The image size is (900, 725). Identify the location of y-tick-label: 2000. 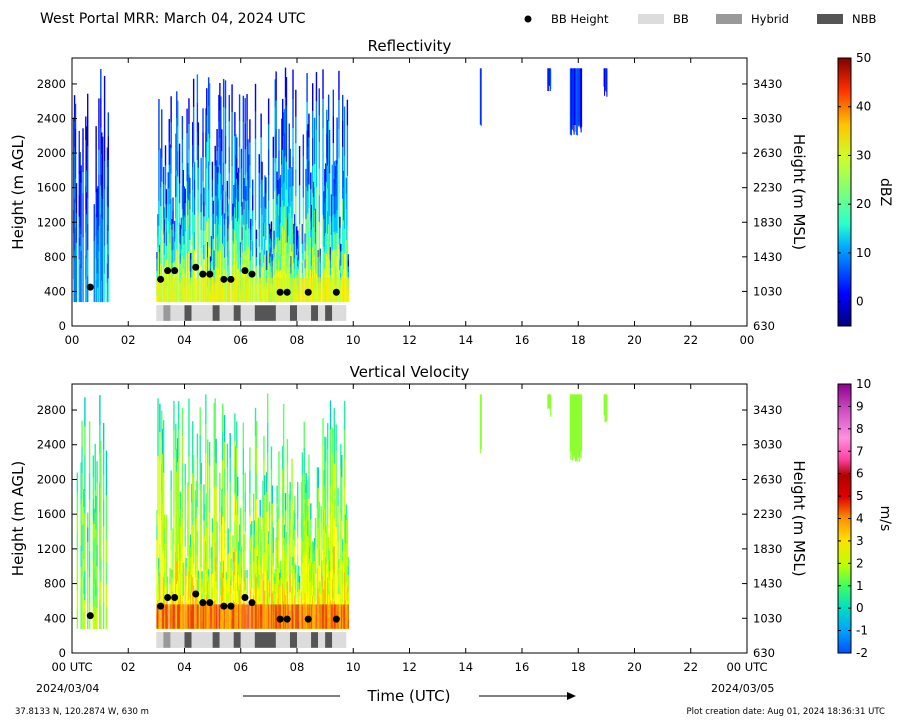
(51, 479).